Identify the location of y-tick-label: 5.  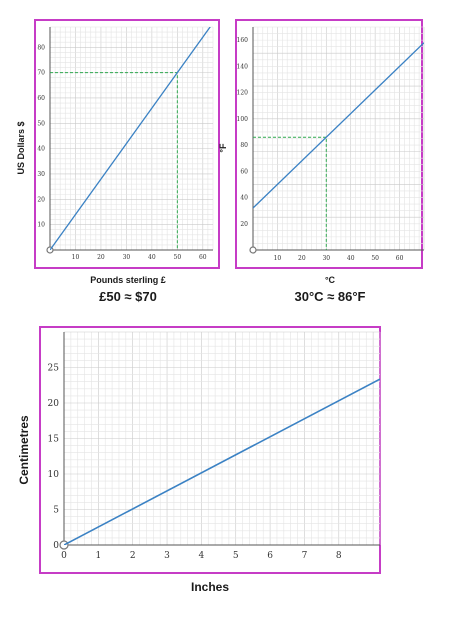
(56, 511).